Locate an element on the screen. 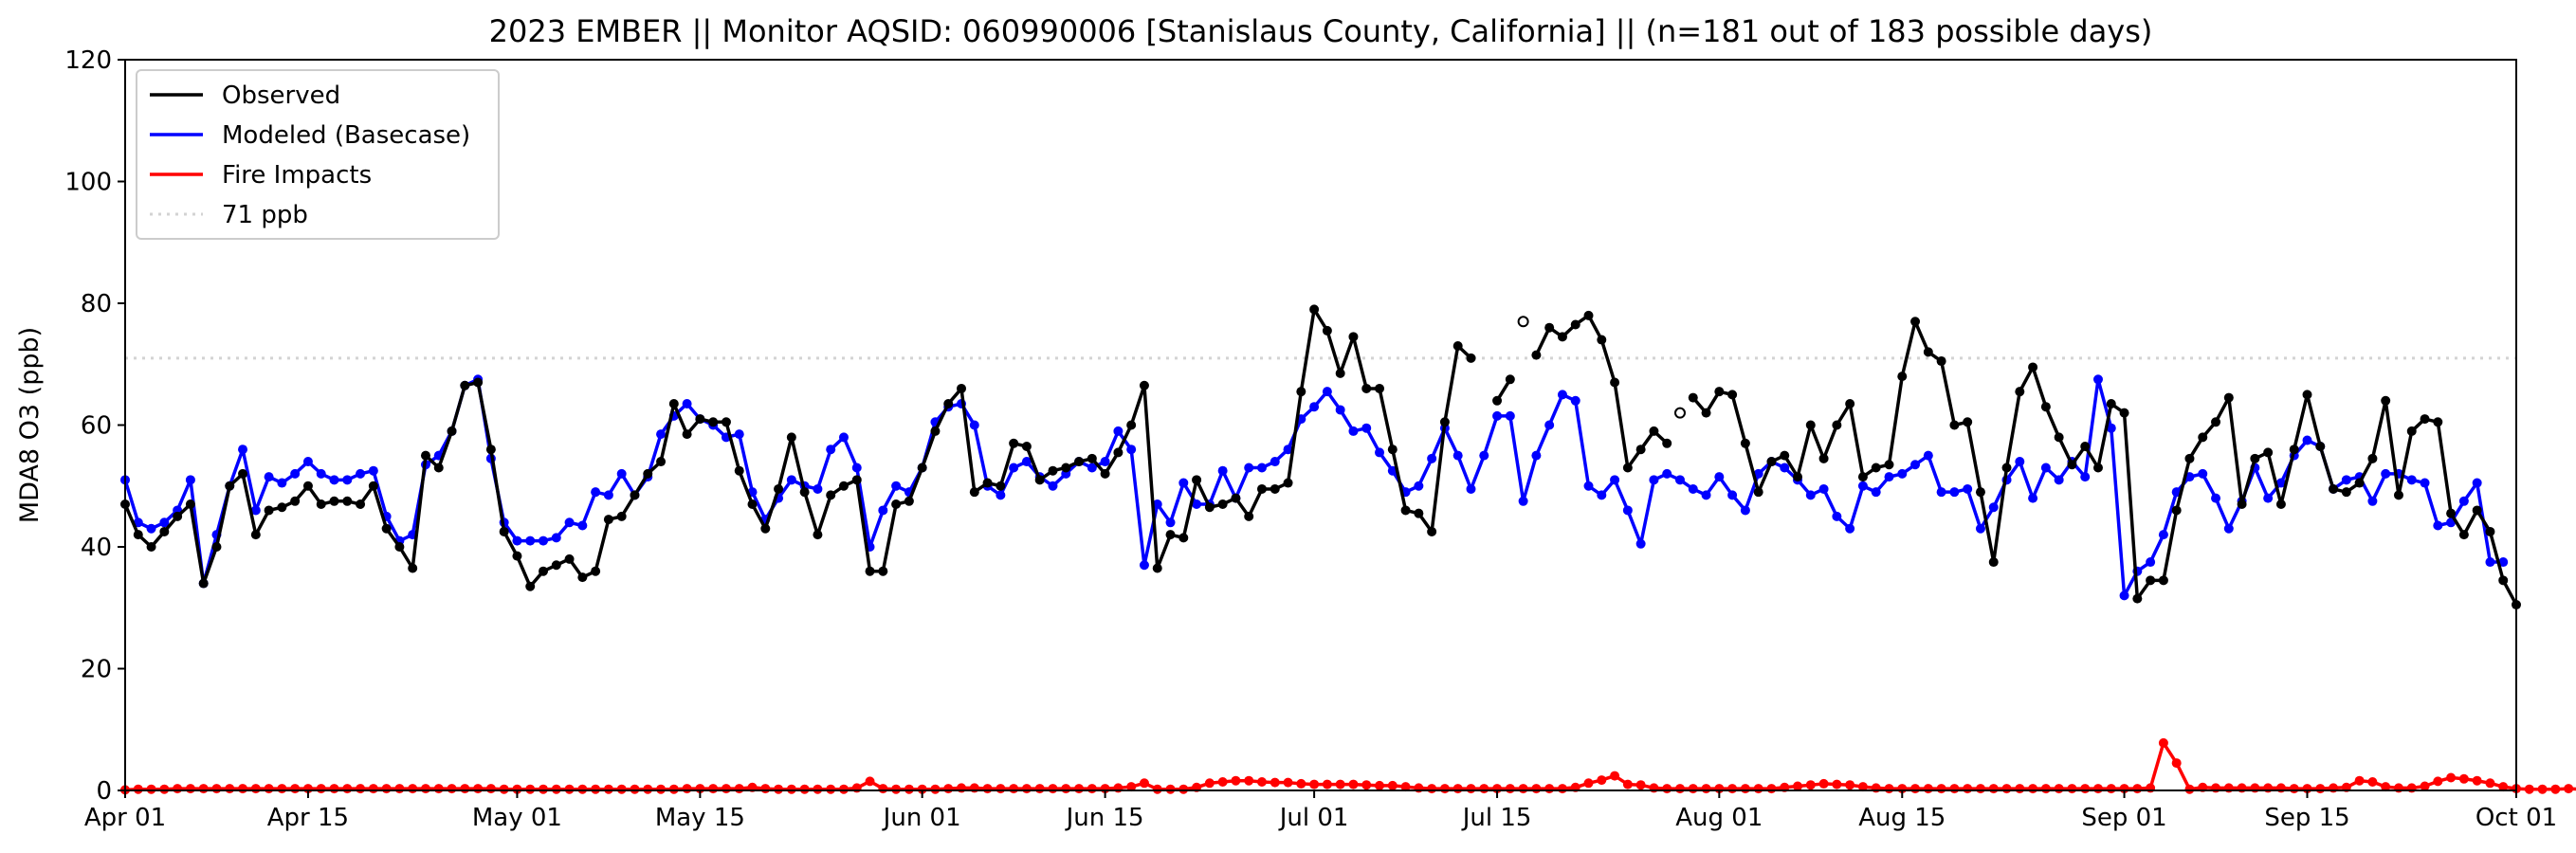  legend-box is located at coordinates (318, 154).